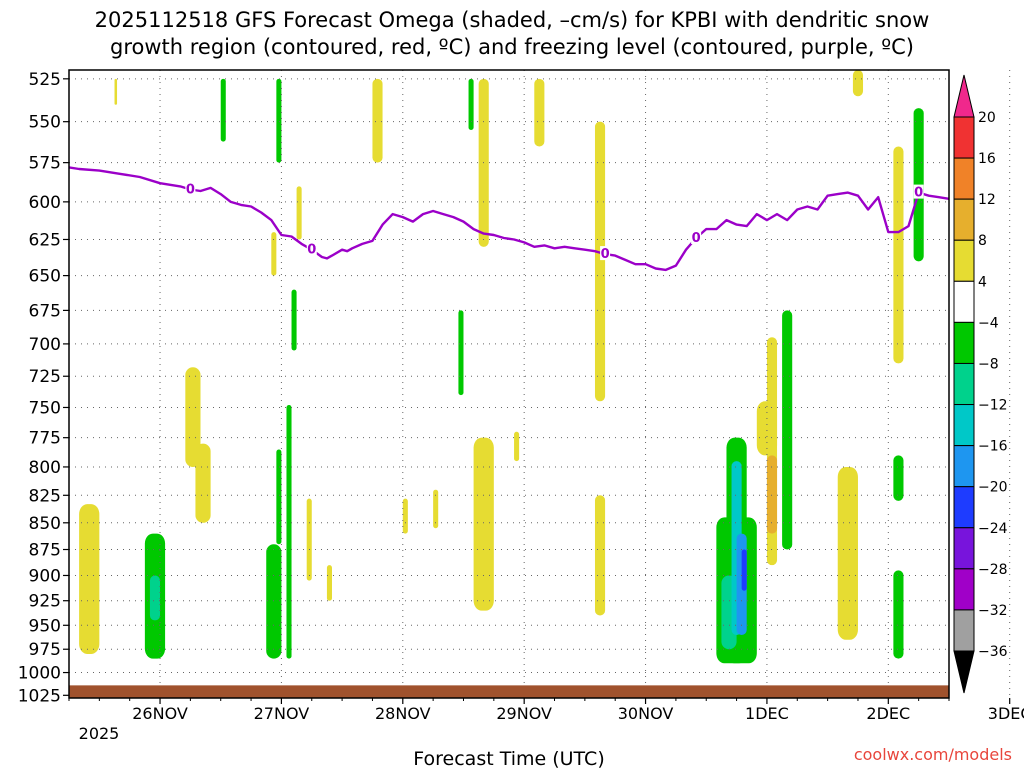  Describe the element at coordinates (987, 159) in the screenshot. I see `colorbar-label: 16` at that location.